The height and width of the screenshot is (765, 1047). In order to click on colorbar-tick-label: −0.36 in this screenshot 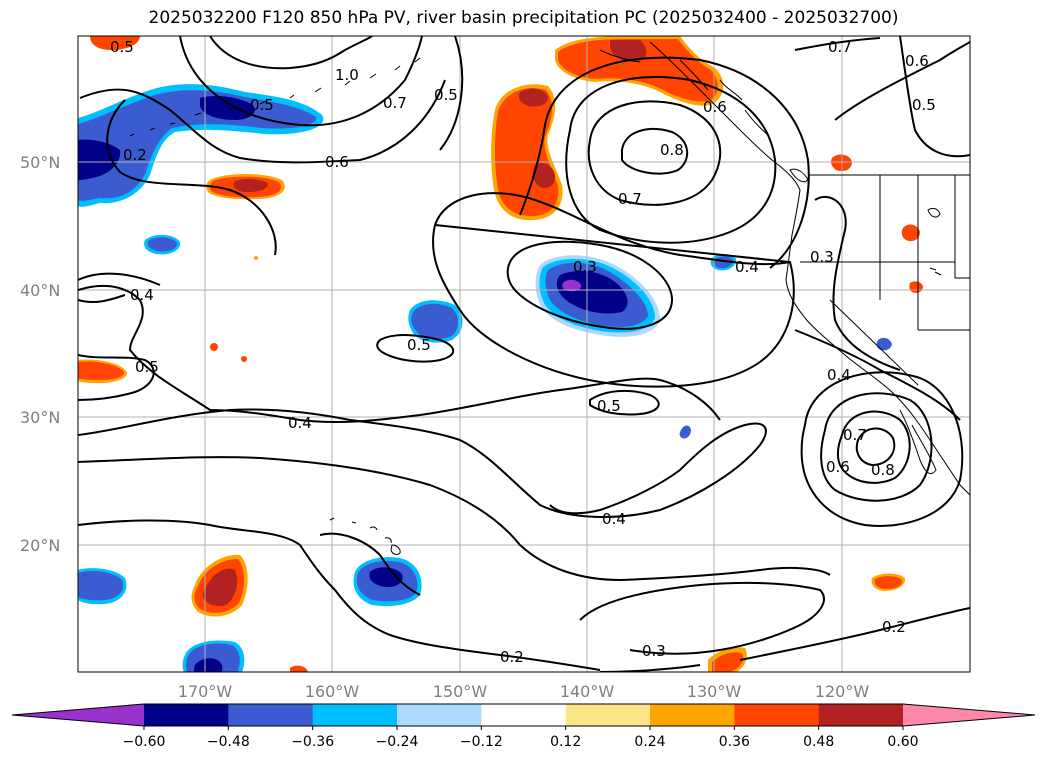, I will do `click(312, 742)`.